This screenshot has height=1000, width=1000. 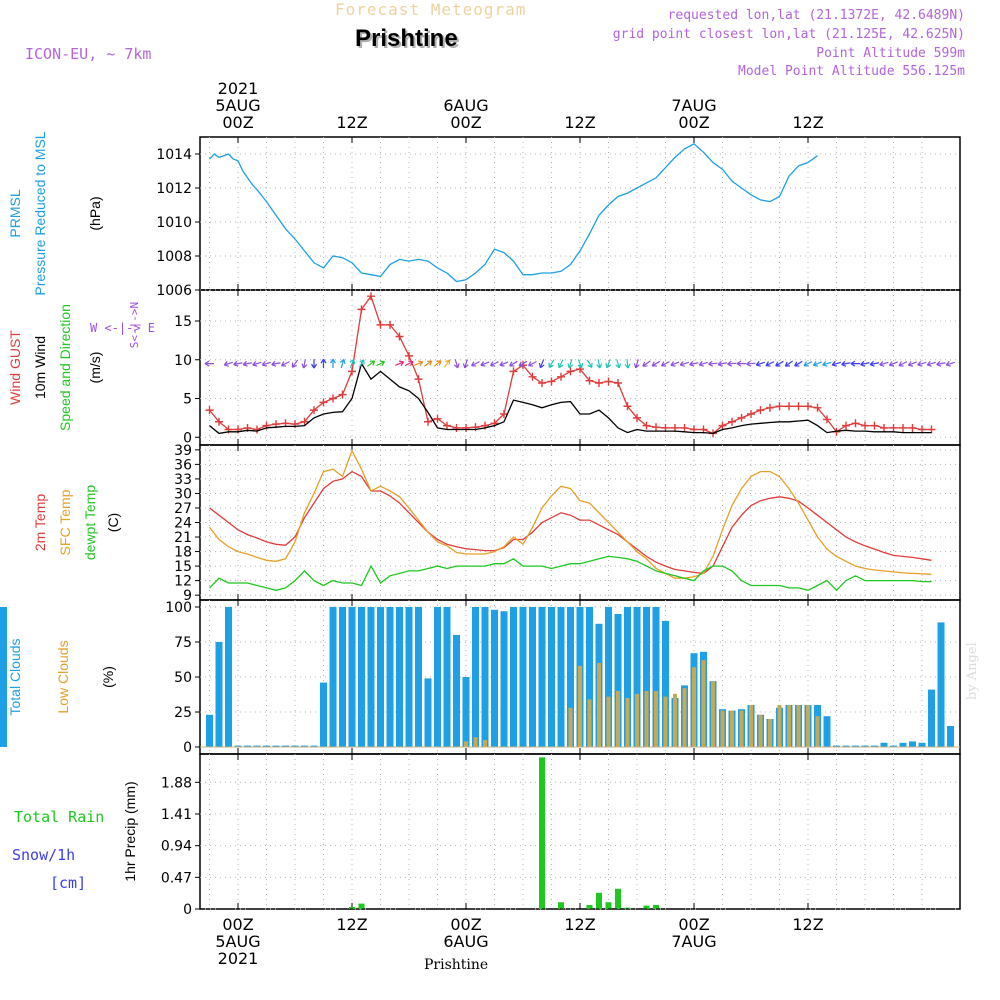 I want to click on pressure-ylabel: (hPa), so click(x=95, y=213).